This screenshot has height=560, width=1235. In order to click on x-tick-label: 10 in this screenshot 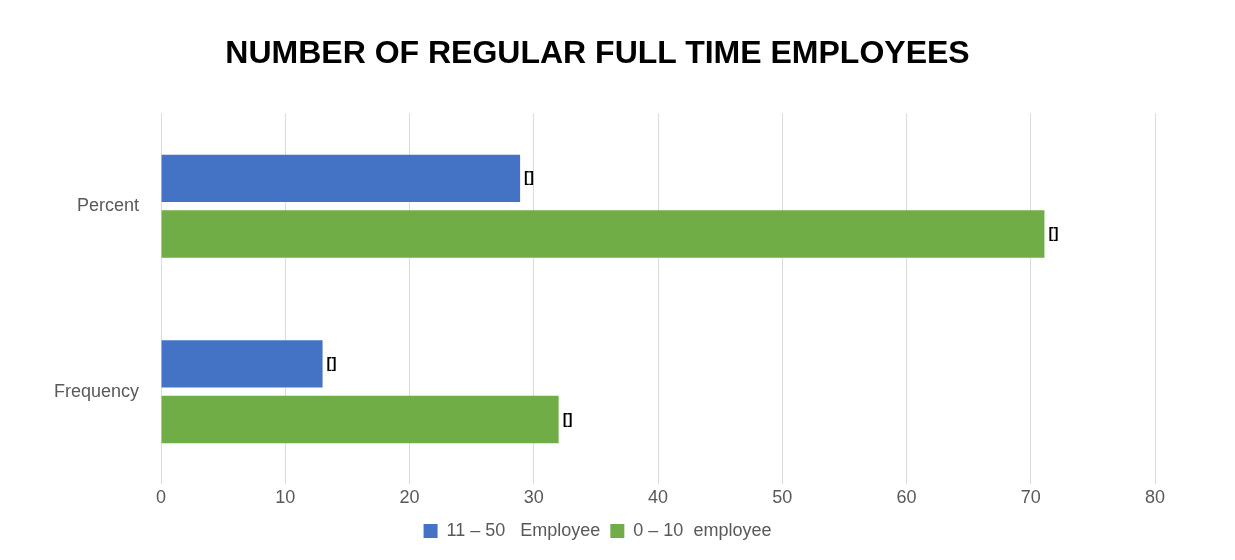, I will do `click(285, 497)`.